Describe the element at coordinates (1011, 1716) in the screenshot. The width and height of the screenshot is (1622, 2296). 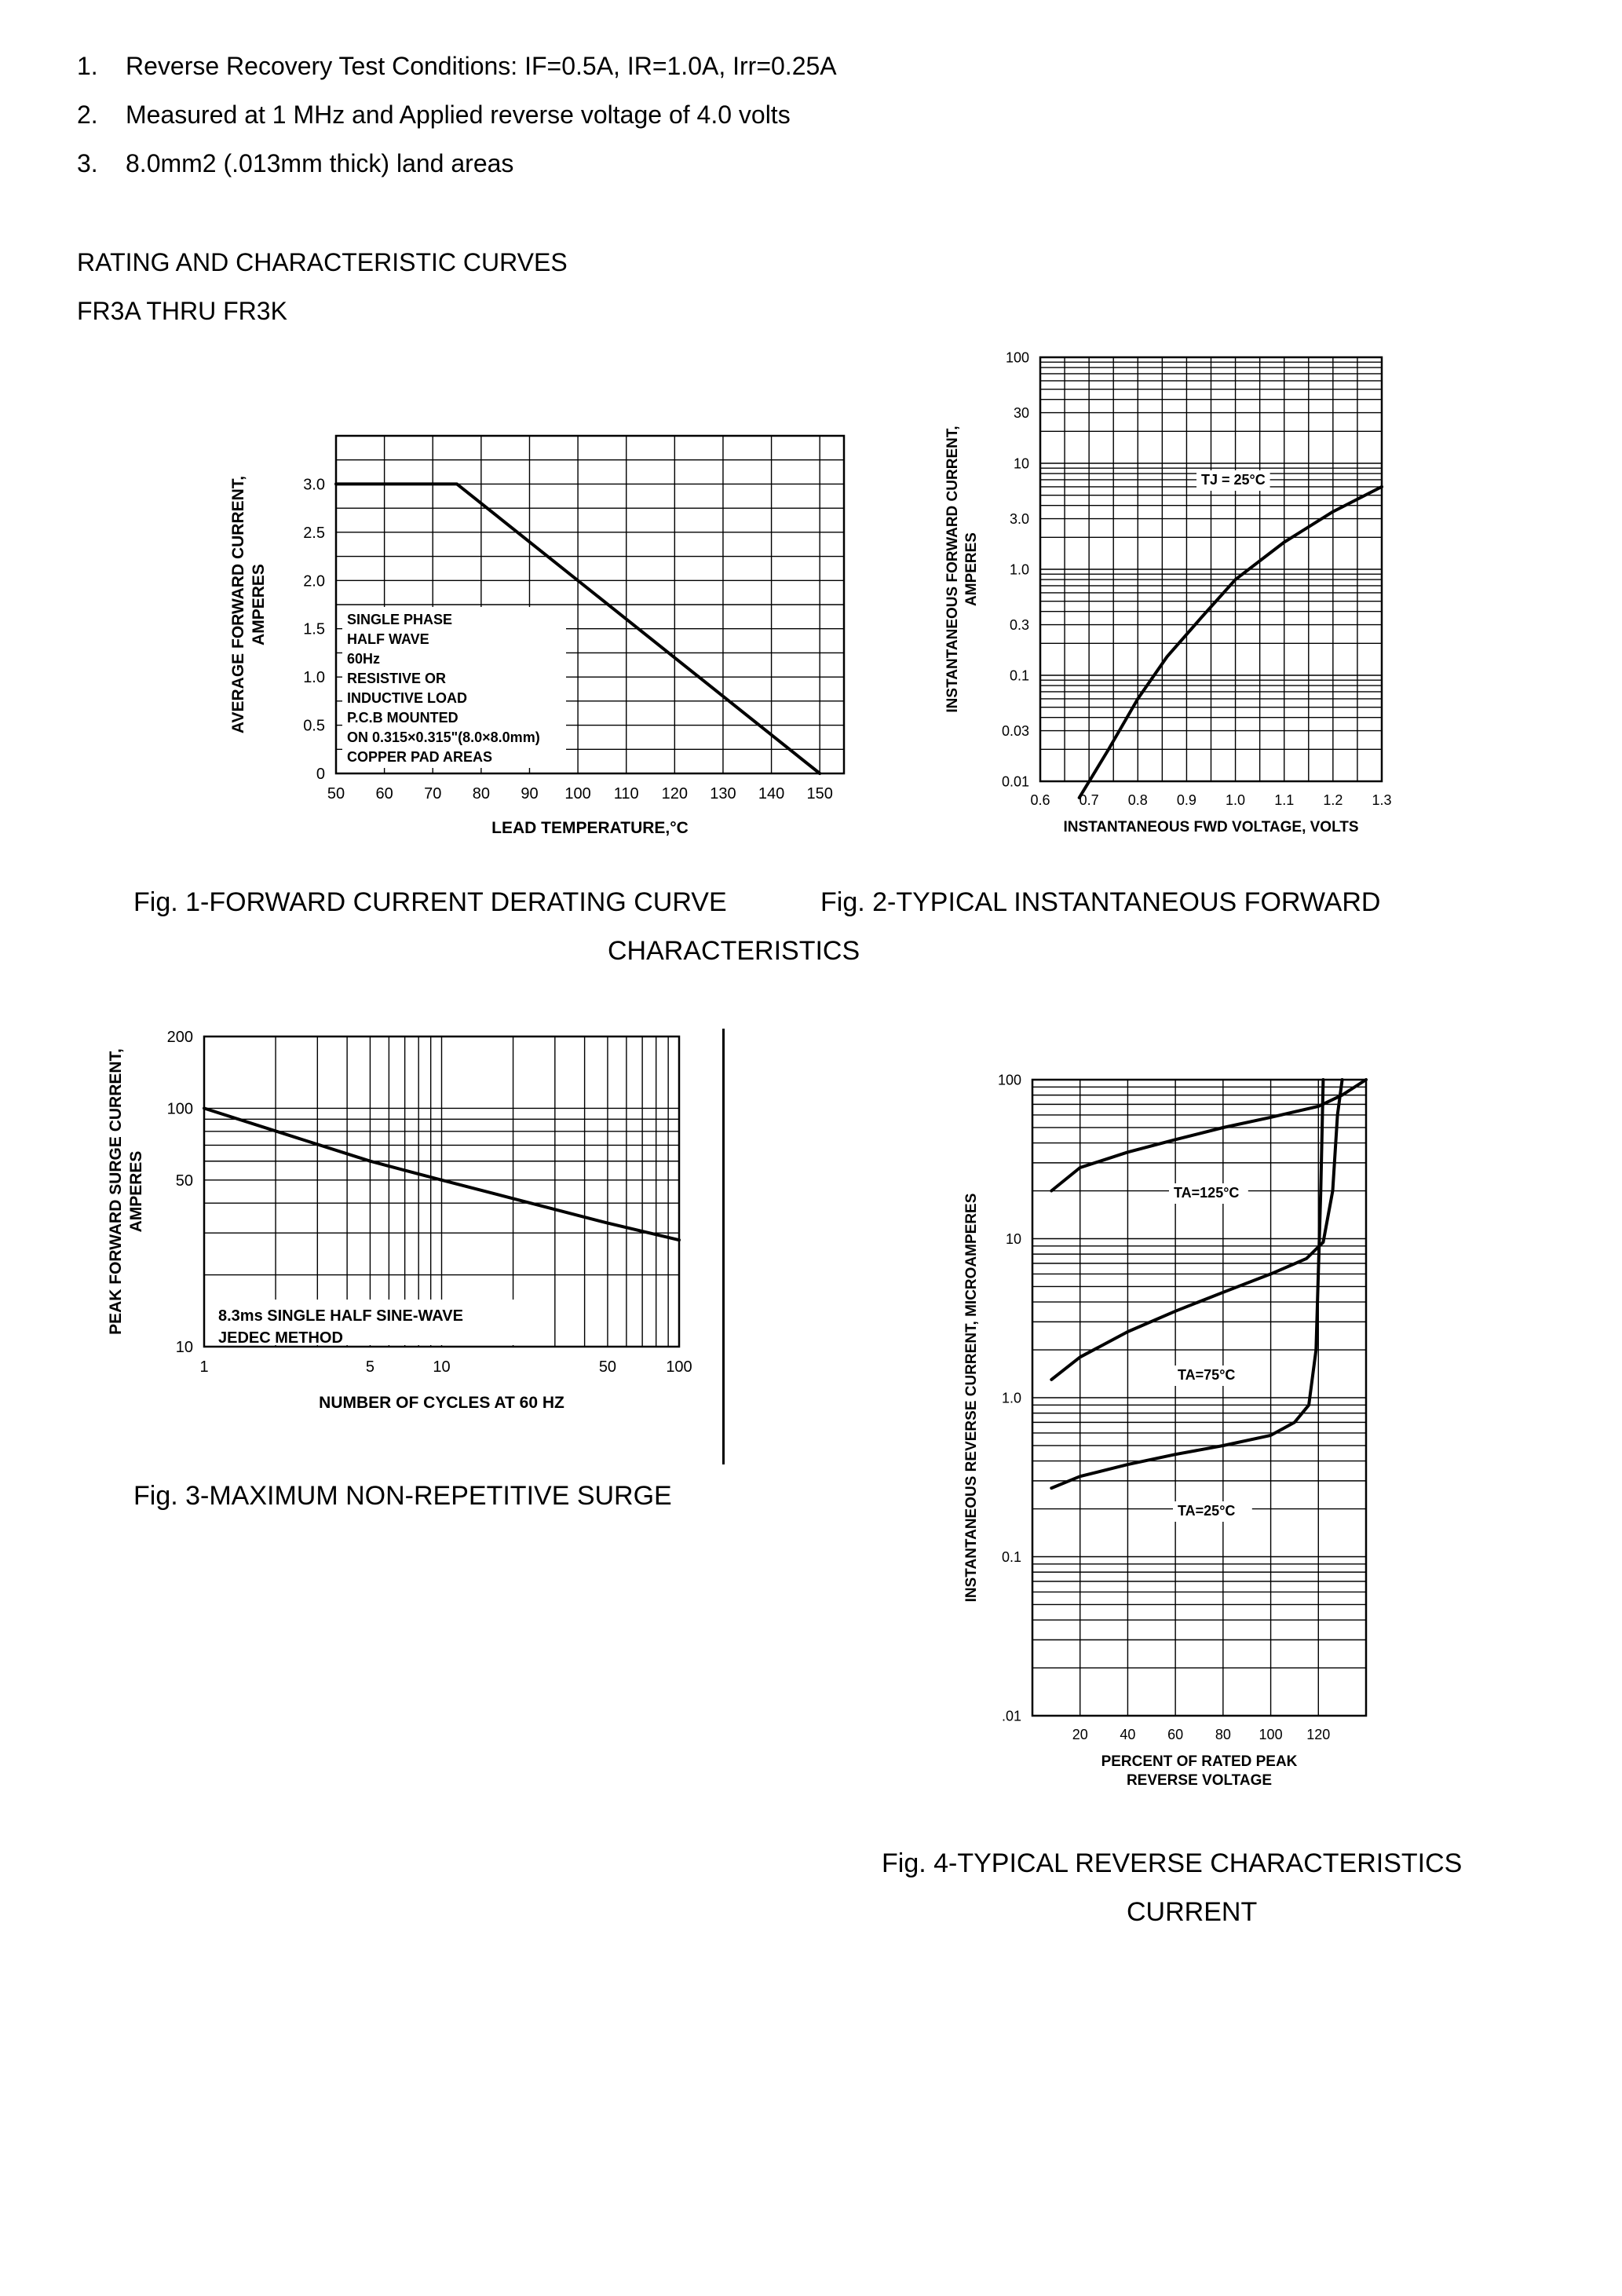
I see `y-tick-label: .01` at that location.